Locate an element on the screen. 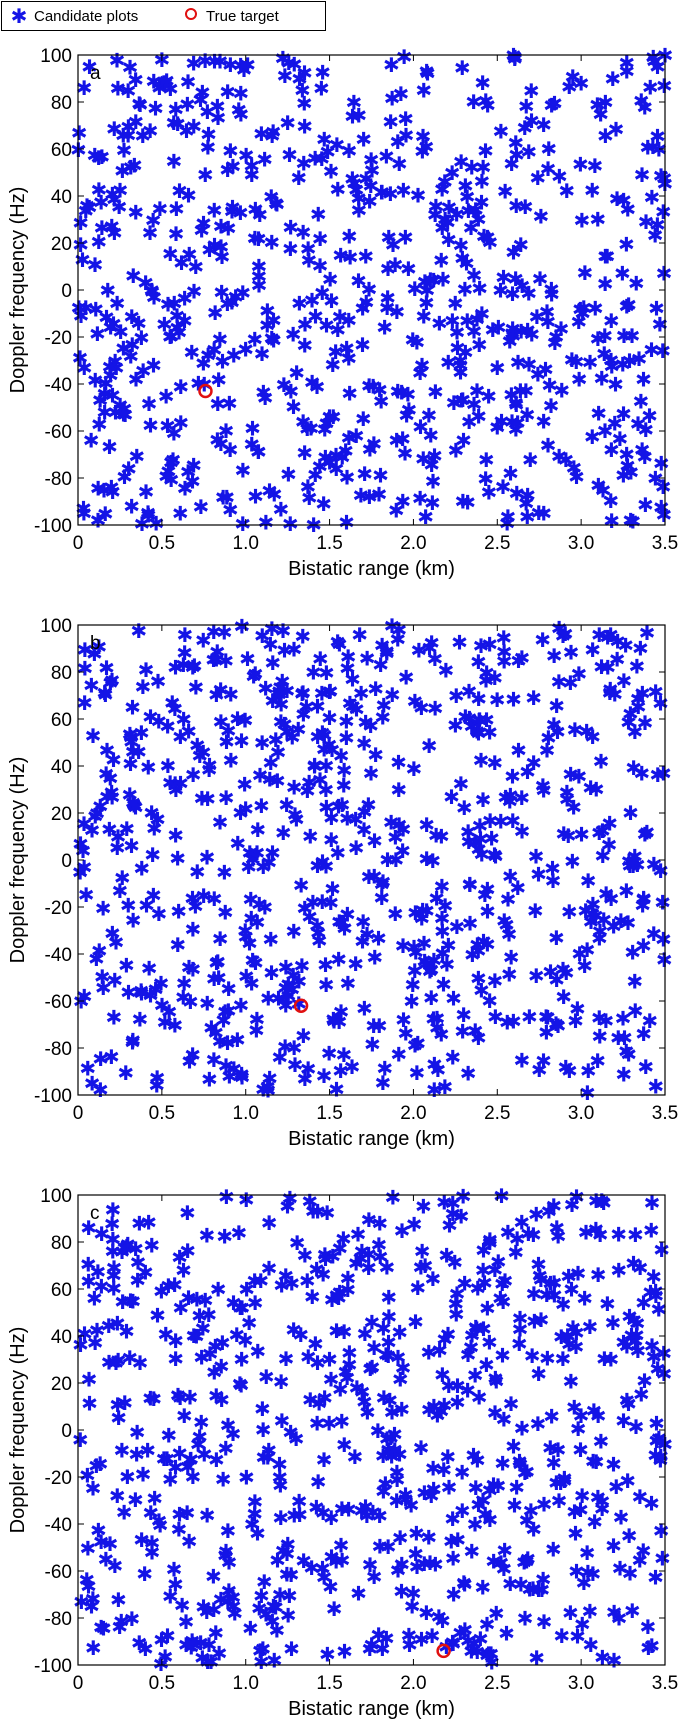  y-tick-label: 40 is located at coordinates (61, 767).